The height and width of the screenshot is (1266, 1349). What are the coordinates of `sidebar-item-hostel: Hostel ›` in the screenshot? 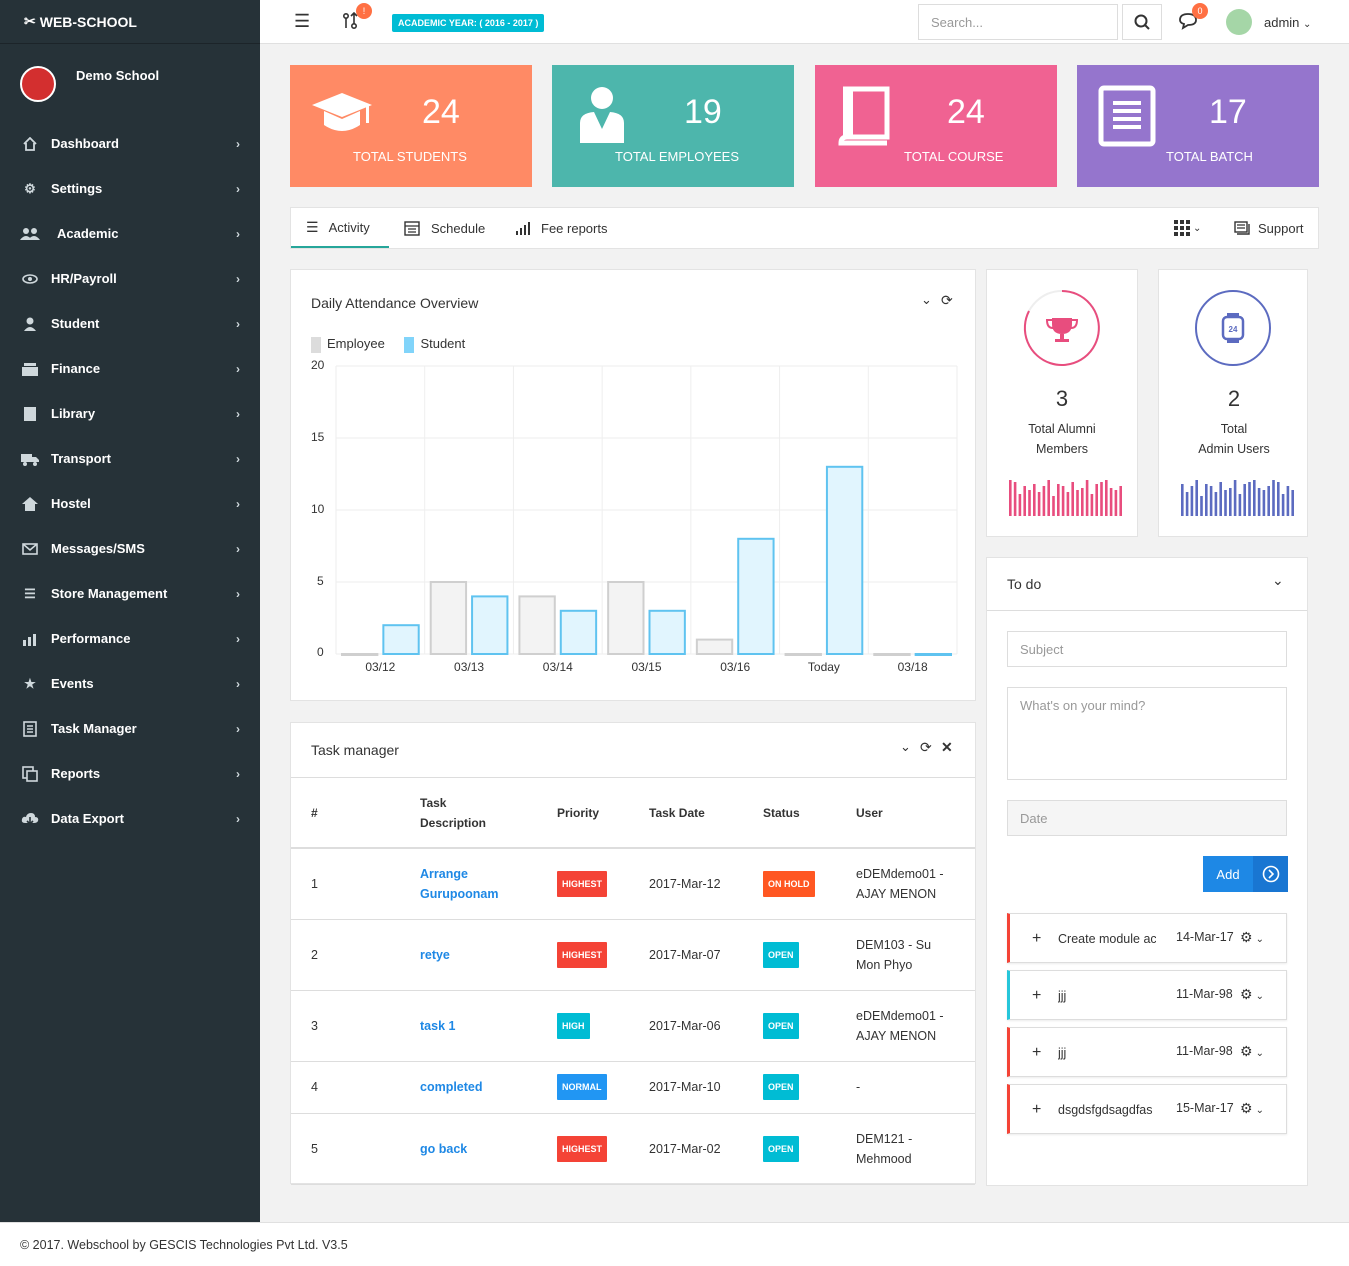 It's located at (130, 503).